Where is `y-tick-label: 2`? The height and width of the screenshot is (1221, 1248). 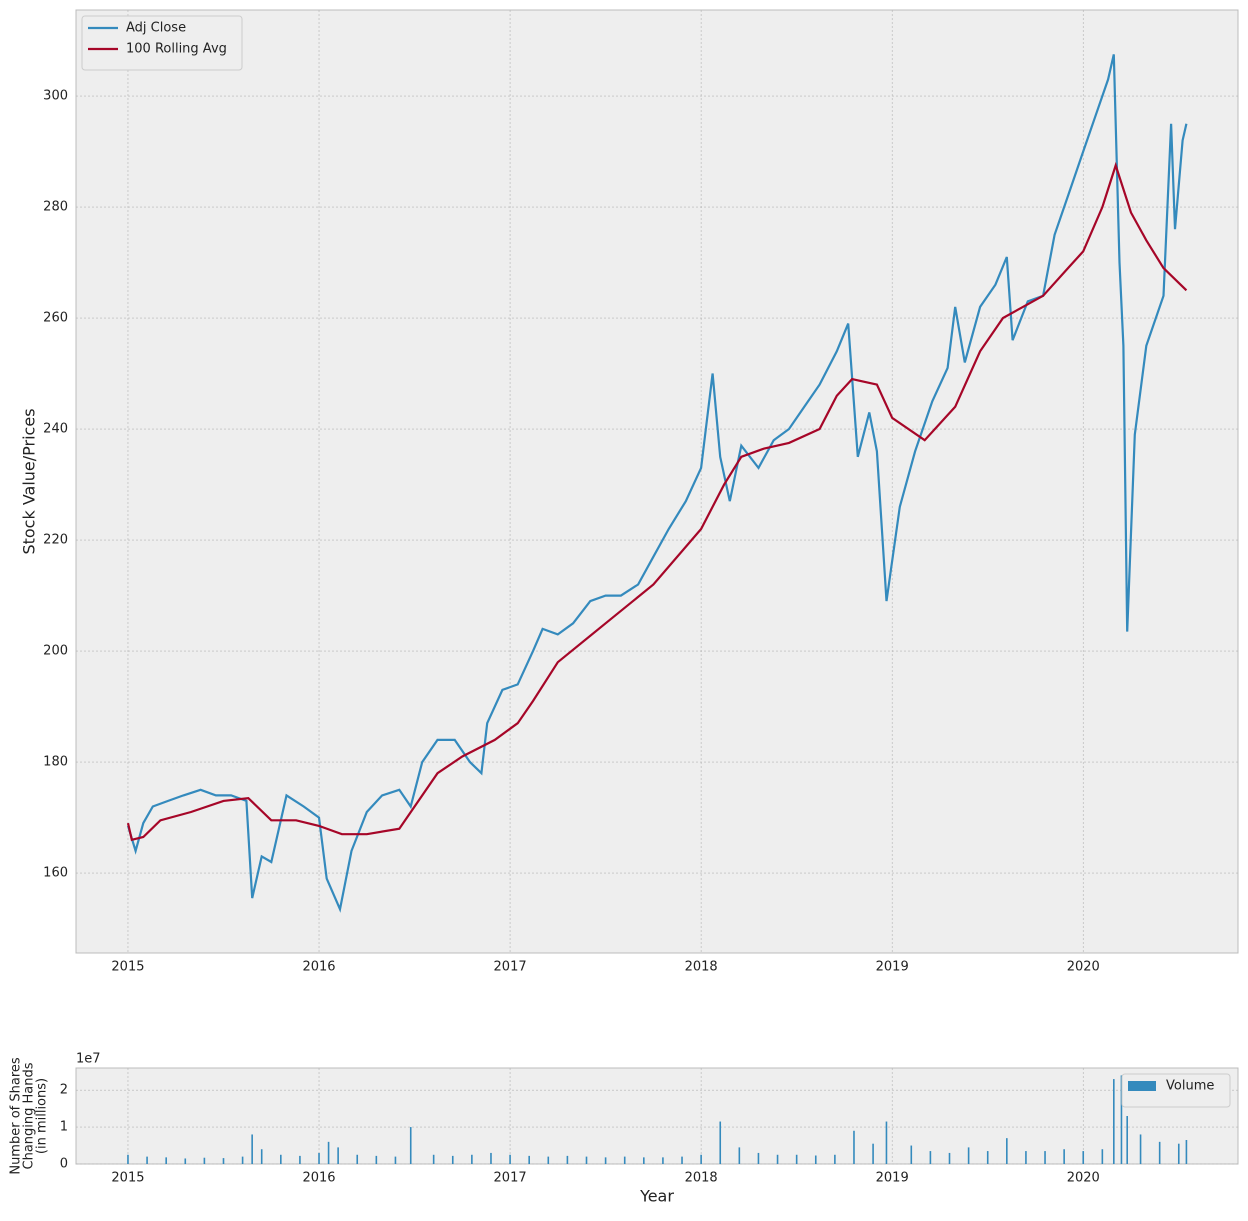
y-tick-label: 2 is located at coordinates (64, 1090).